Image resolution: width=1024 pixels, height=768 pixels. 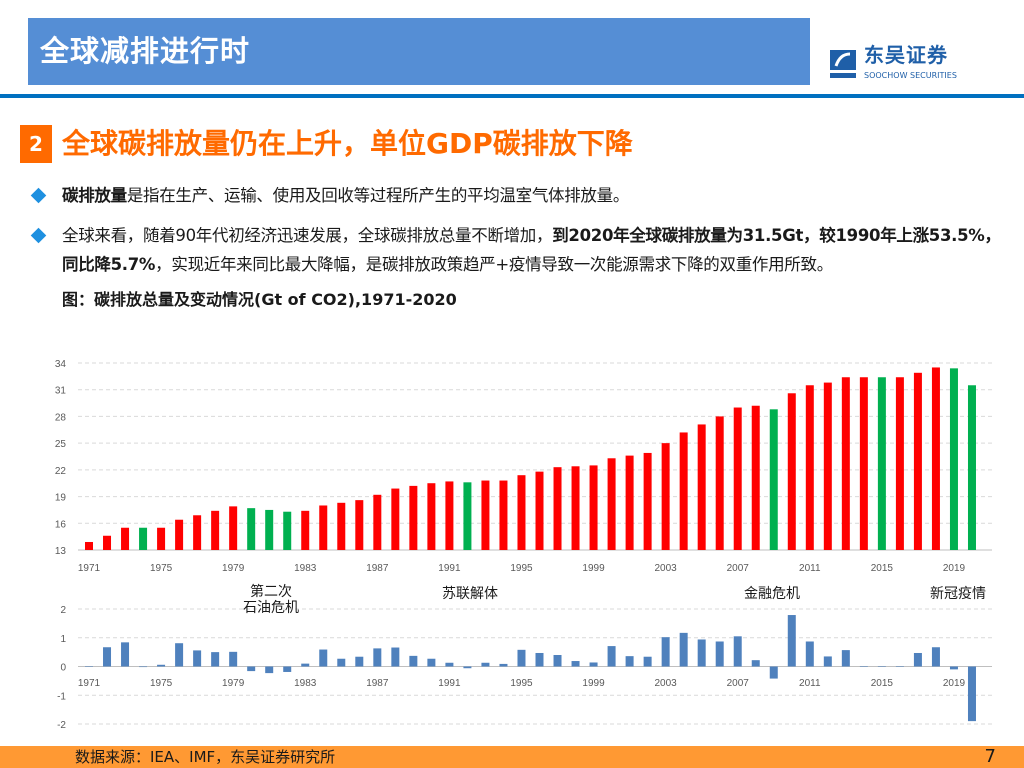 I want to click on bar-1975, so click(x=161, y=538).